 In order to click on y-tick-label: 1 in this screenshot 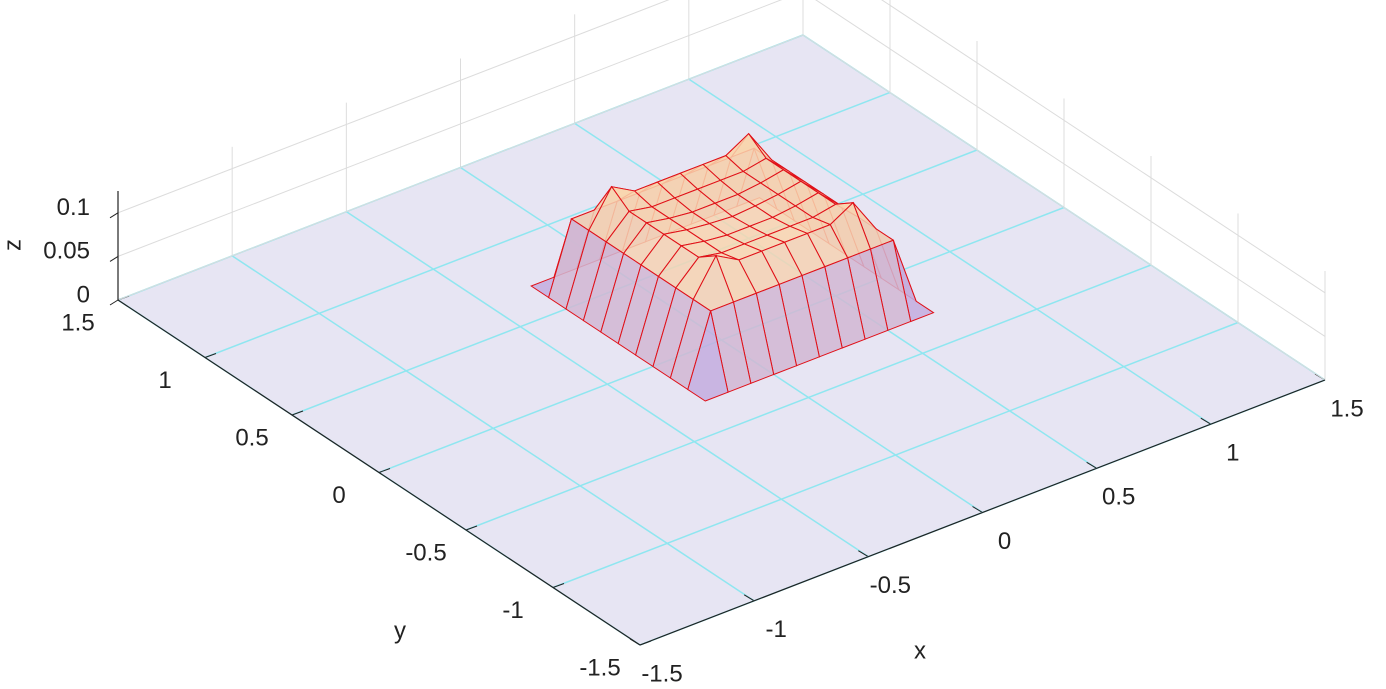, I will do `click(164, 380)`.